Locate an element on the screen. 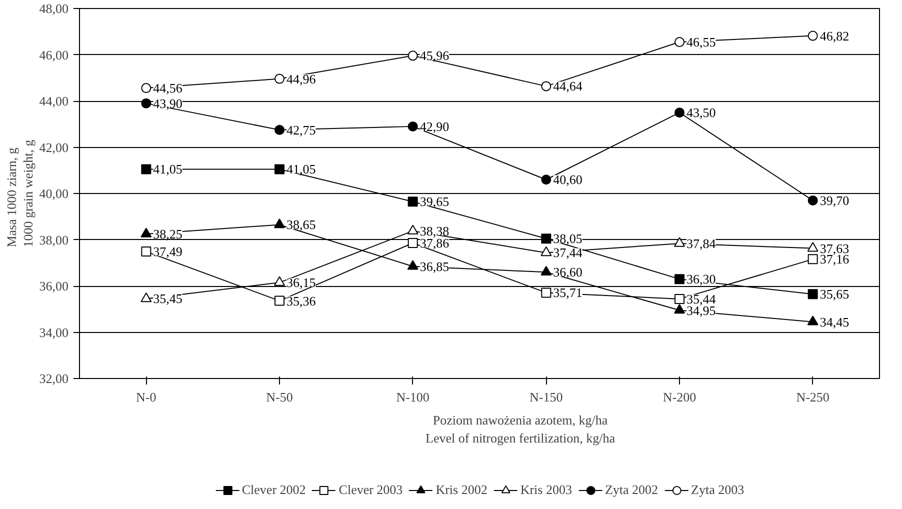 This screenshot has height=509, width=902. data-label: 44,56 is located at coordinates (168, 88).